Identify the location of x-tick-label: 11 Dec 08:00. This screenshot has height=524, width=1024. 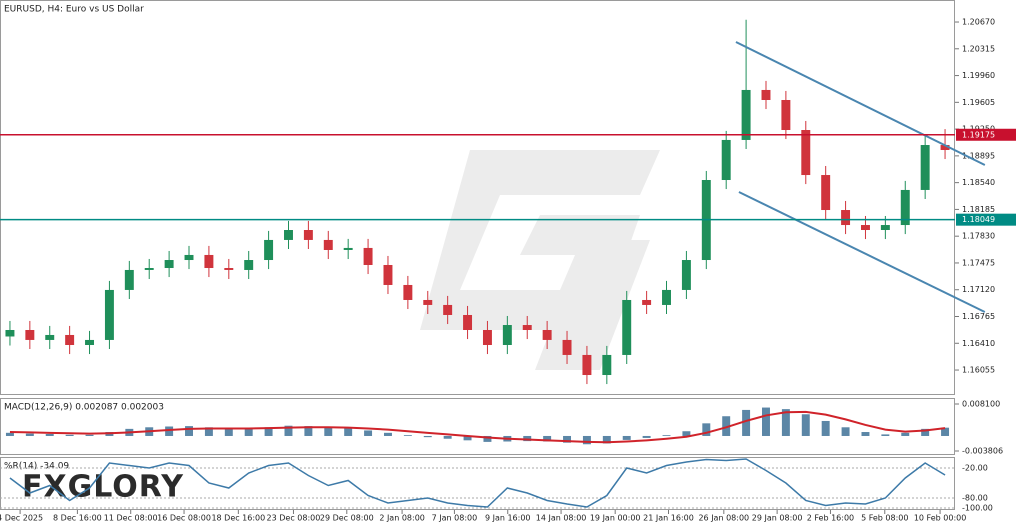
(131, 518).